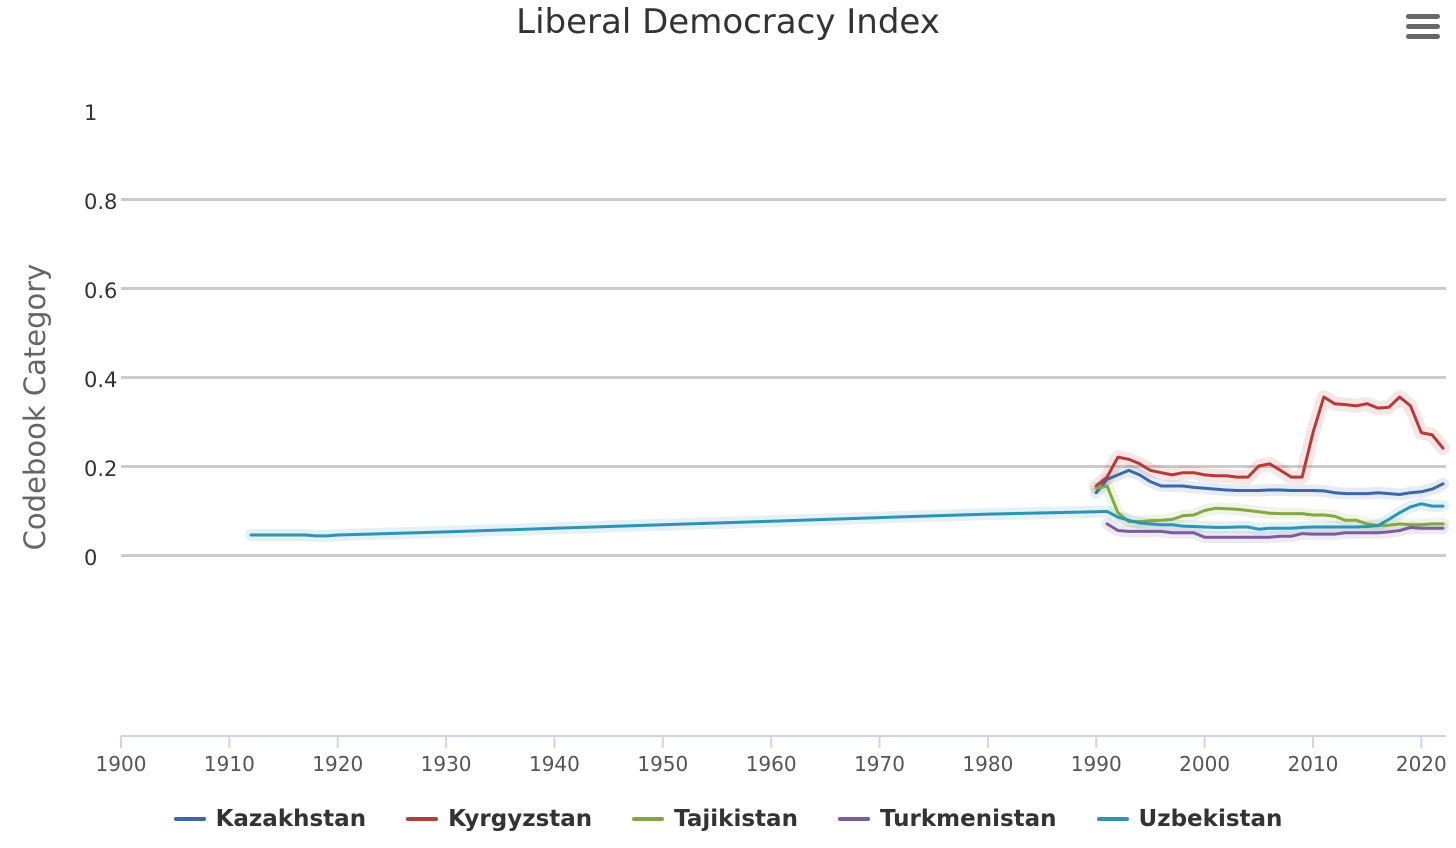  I want to click on hamburger-menu-icon, so click(1423, 30).